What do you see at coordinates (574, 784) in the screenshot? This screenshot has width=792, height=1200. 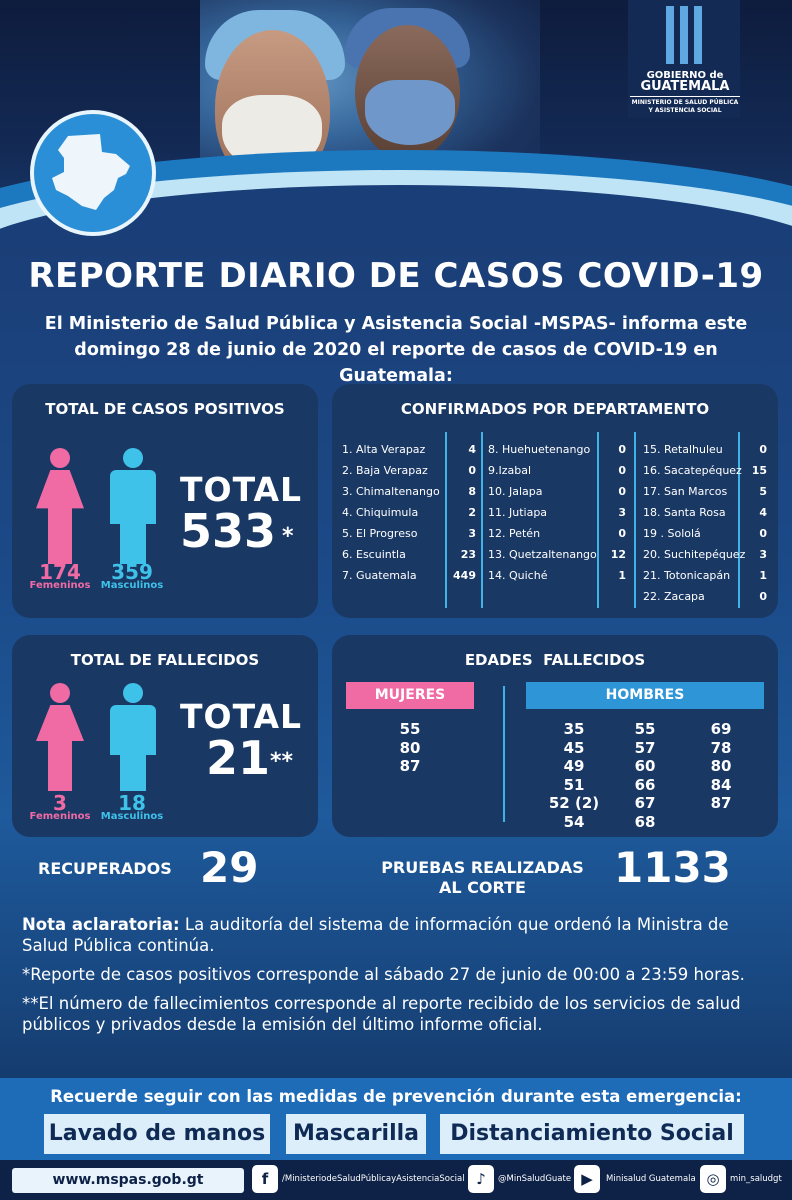 I see `age-value: 51` at bounding box center [574, 784].